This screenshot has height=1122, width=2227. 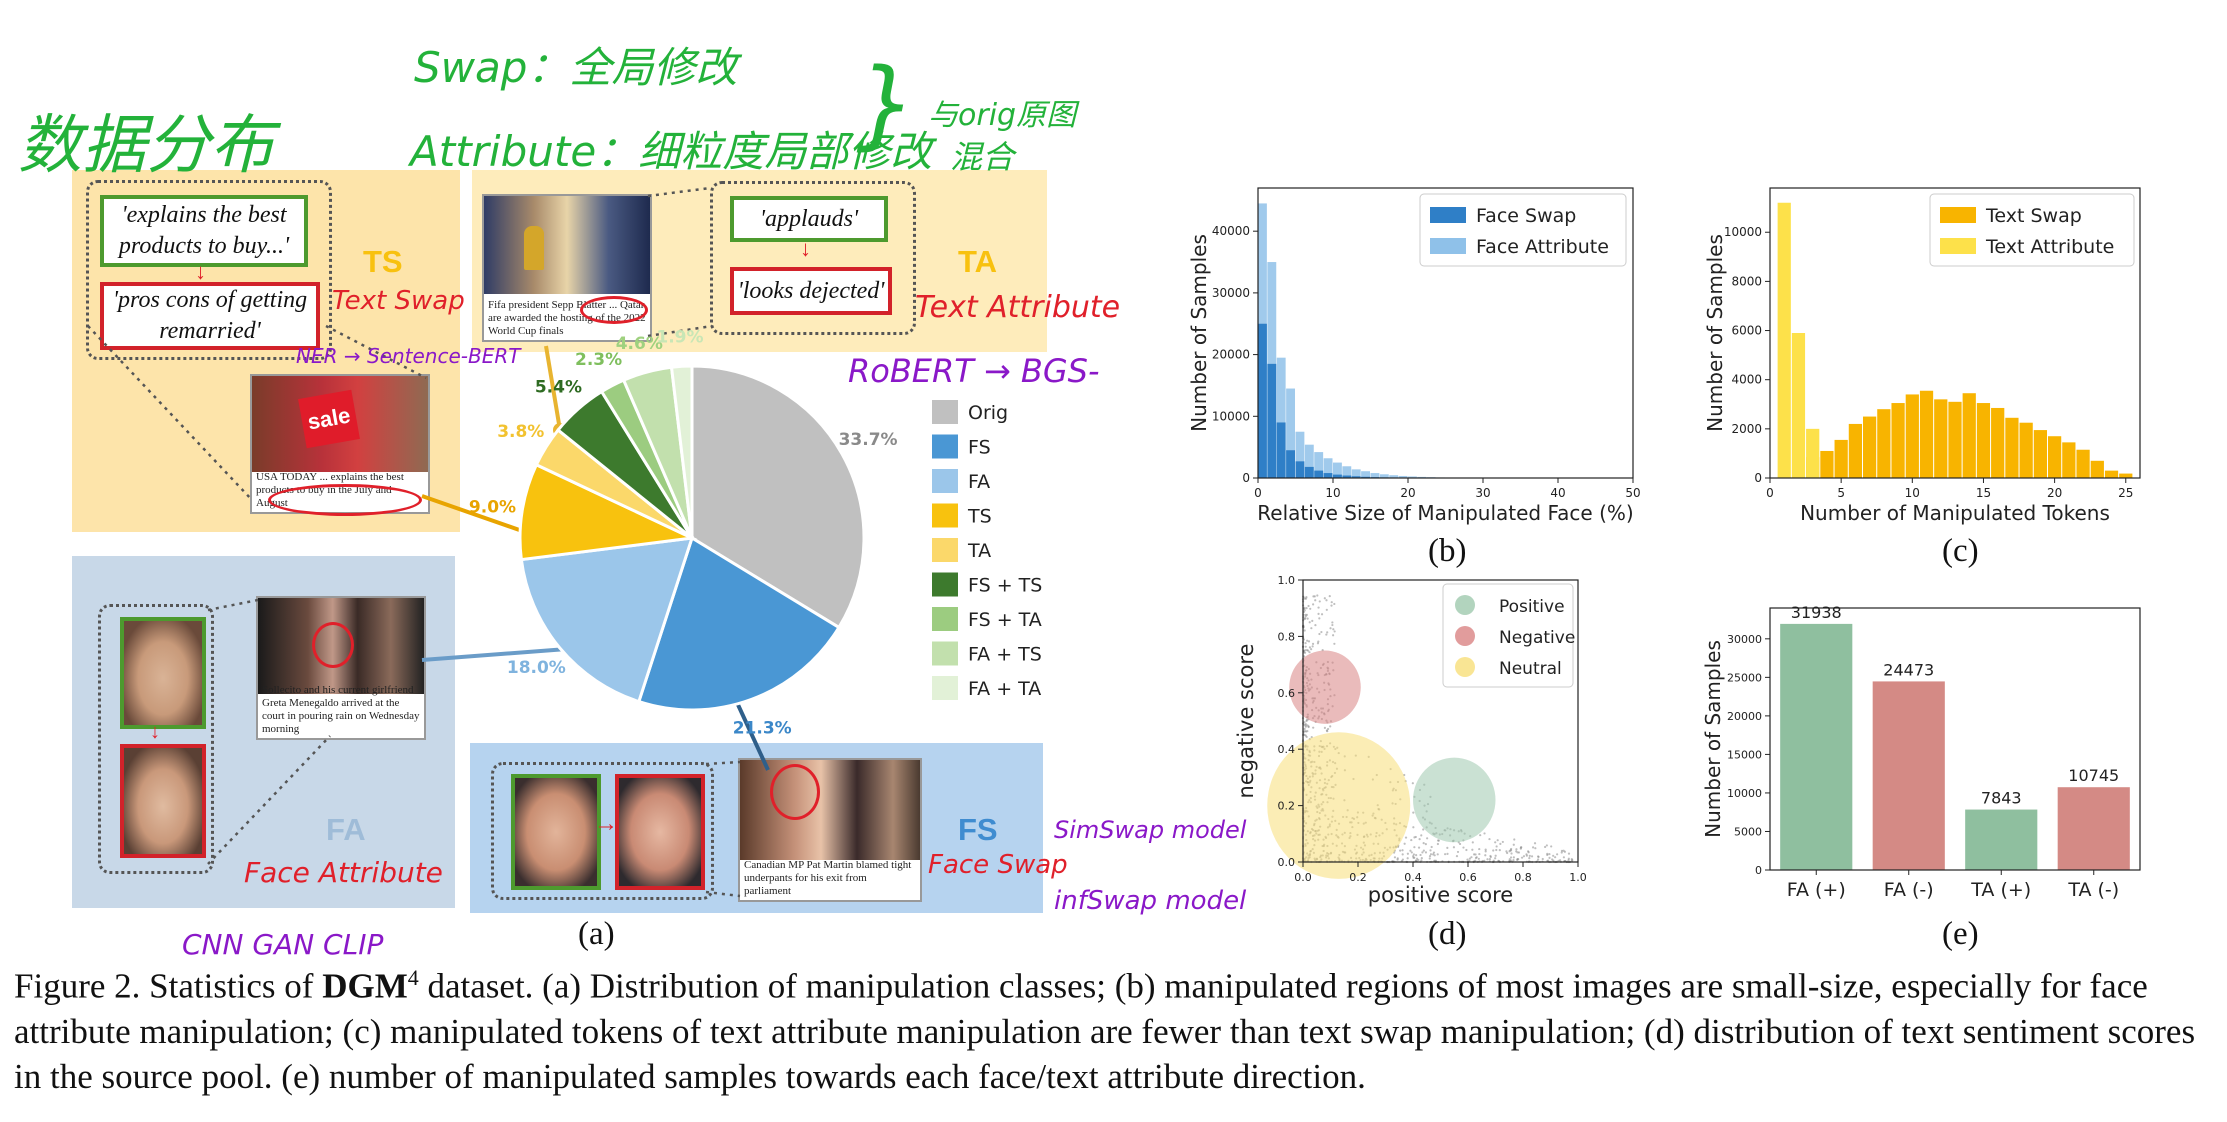 I want to click on y-tick-label: 1.0, so click(x=1287, y=580).